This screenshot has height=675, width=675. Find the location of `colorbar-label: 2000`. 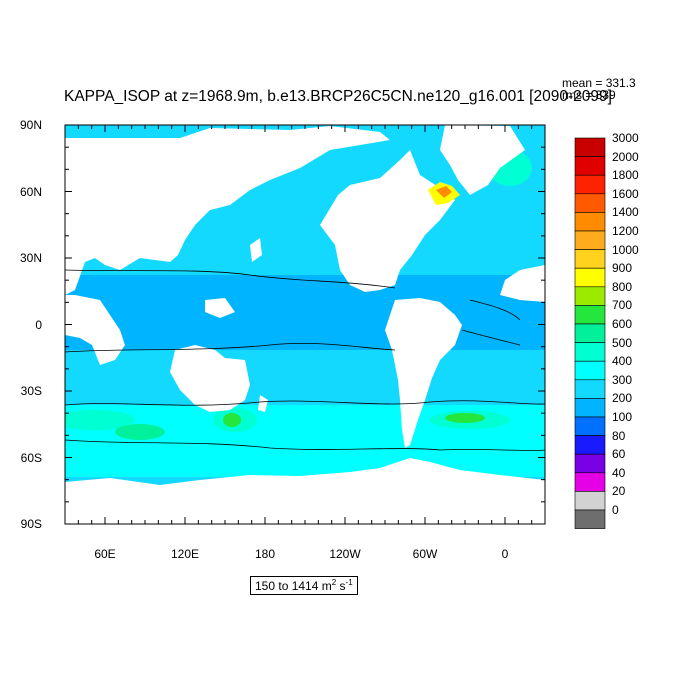

colorbar-label: 2000 is located at coordinates (625, 156).